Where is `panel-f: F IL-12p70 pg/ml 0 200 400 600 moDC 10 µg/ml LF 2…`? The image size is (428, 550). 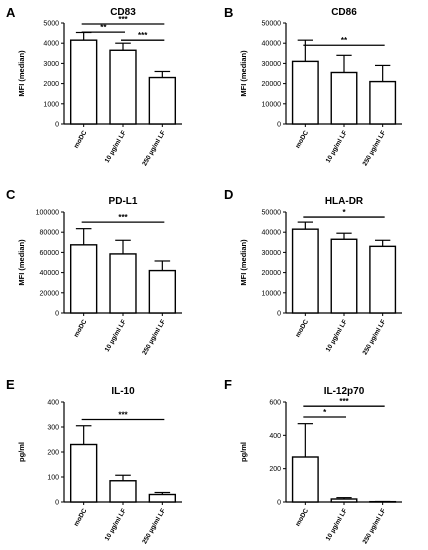 panel-f: F IL-12p70 pg/ml 0 200 400 600 moDC 10 µg/ml LF 2… is located at coordinates (313, 461).